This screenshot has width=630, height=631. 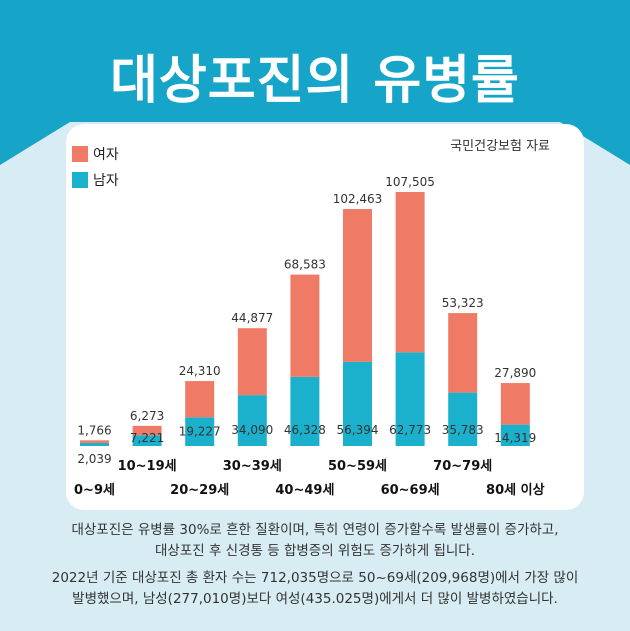 What do you see at coordinates (147, 466) in the screenshot?
I see `x-tick-label-1: 10~19세` at bounding box center [147, 466].